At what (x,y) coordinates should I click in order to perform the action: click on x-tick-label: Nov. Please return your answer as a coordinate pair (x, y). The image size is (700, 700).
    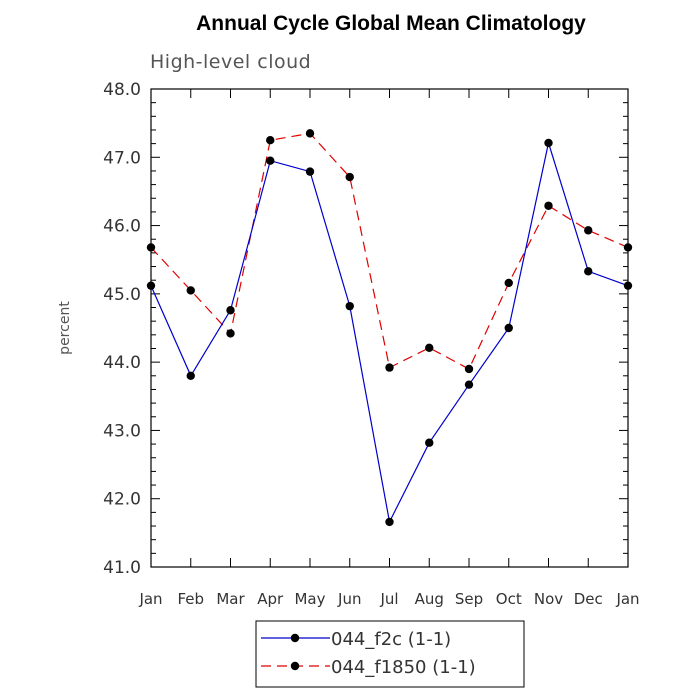
    Looking at the image, I should click on (548, 599).